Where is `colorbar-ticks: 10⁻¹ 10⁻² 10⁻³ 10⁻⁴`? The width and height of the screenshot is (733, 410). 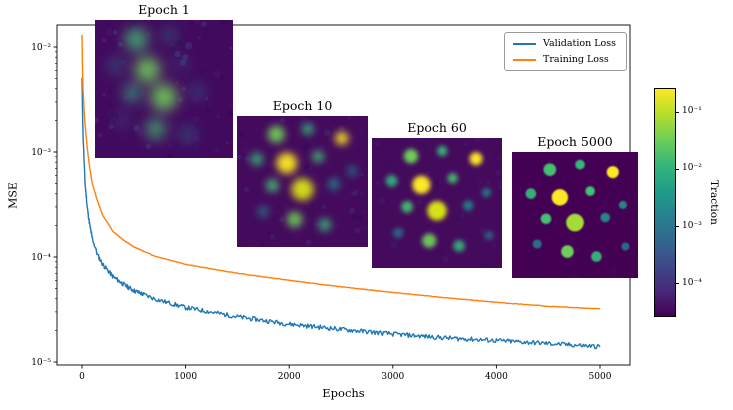 colorbar-ticks: 10⁻¹ 10⁻² 10⁻³ 10⁻⁴ is located at coordinates (704, 202).